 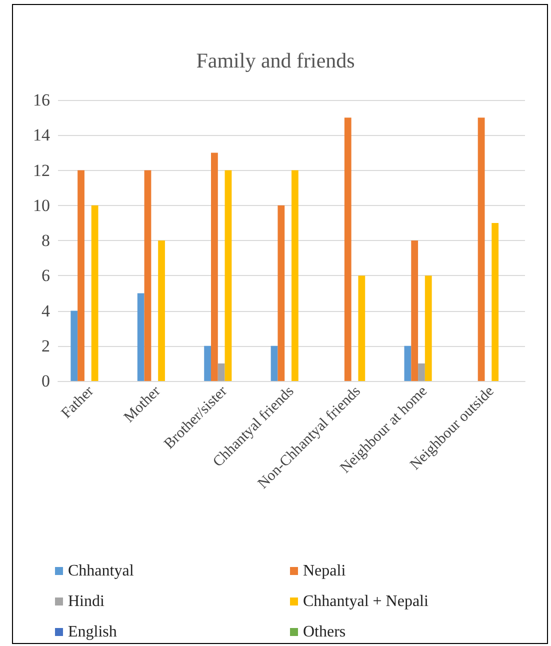 What do you see at coordinates (41, 135) in the screenshot?
I see `y-tick-label: 14` at bounding box center [41, 135].